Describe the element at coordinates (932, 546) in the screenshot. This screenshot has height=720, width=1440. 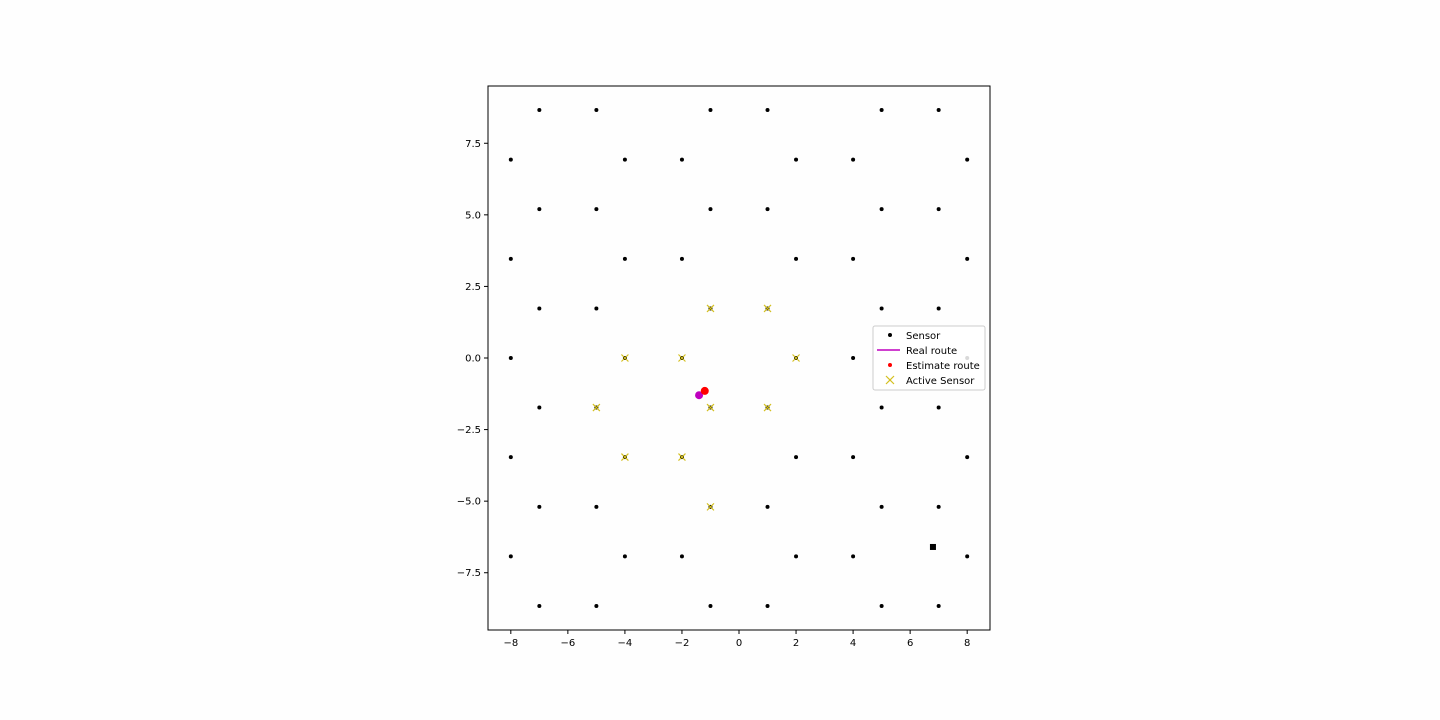
I see `square-marker` at that location.